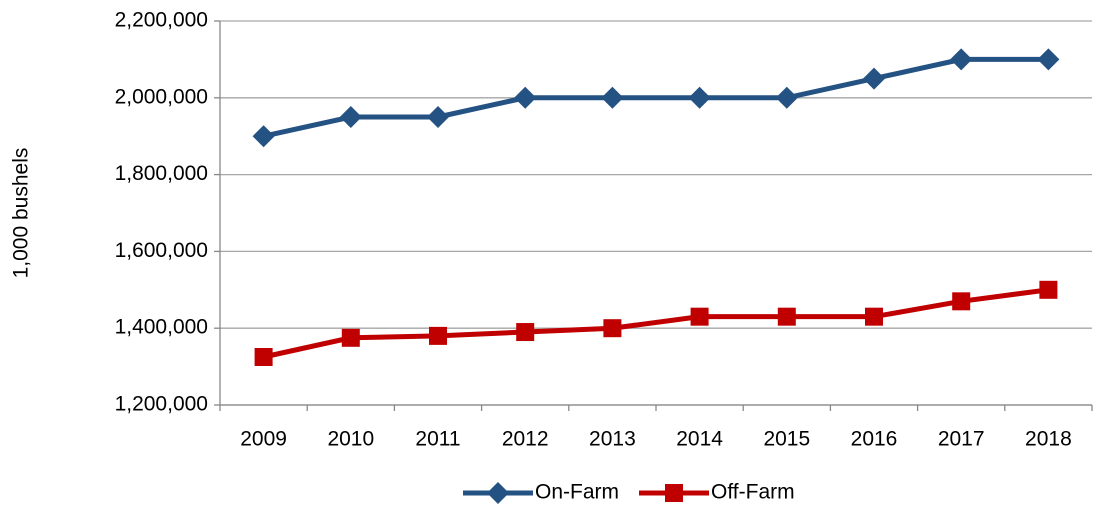 The height and width of the screenshot is (506, 1094). What do you see at coordinates (699, 439) in the screenshot?
I see `x-tick-label: 2014` at bounding box center [699, 439].